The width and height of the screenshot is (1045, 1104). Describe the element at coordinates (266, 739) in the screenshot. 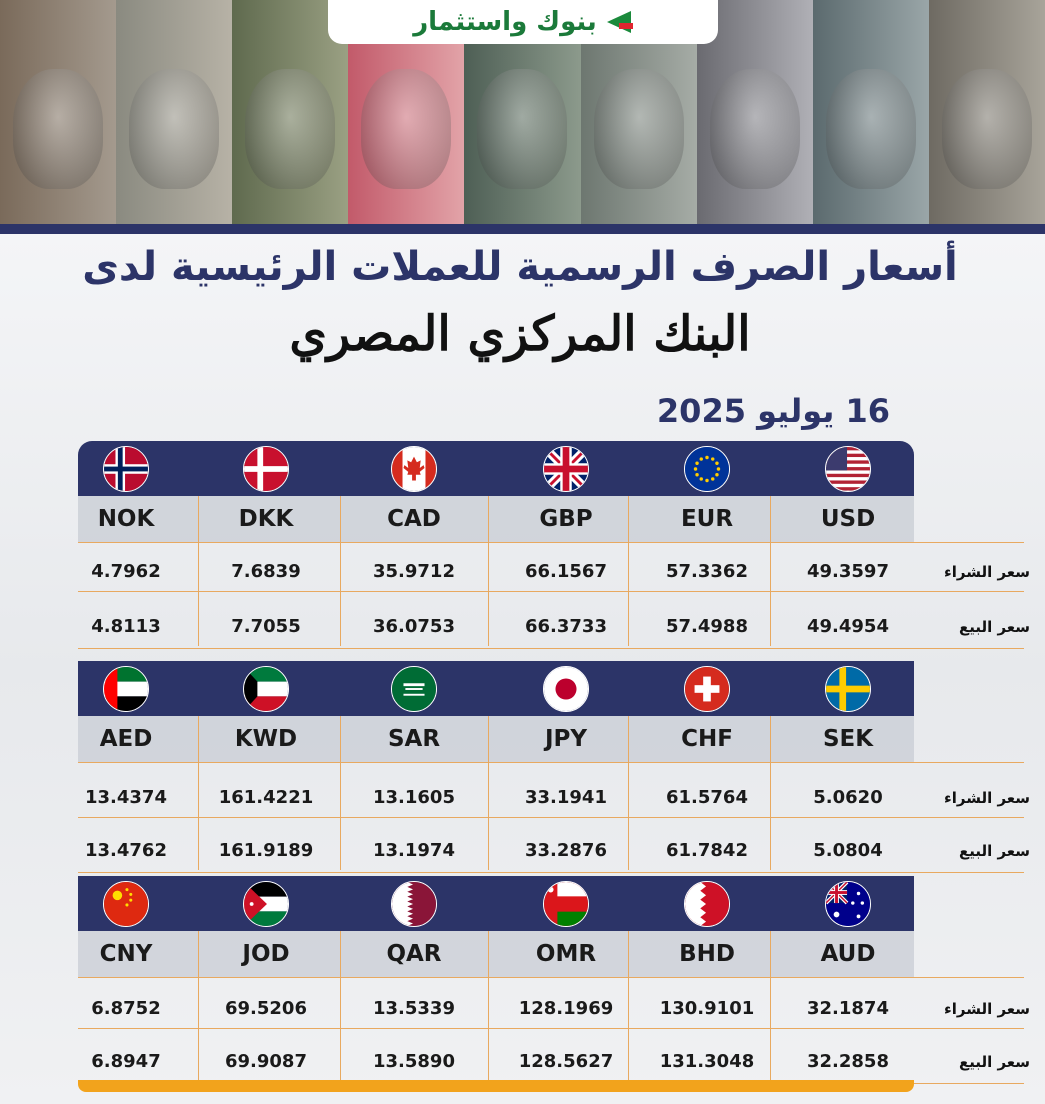

I see `currency-code: KWD` at that location.